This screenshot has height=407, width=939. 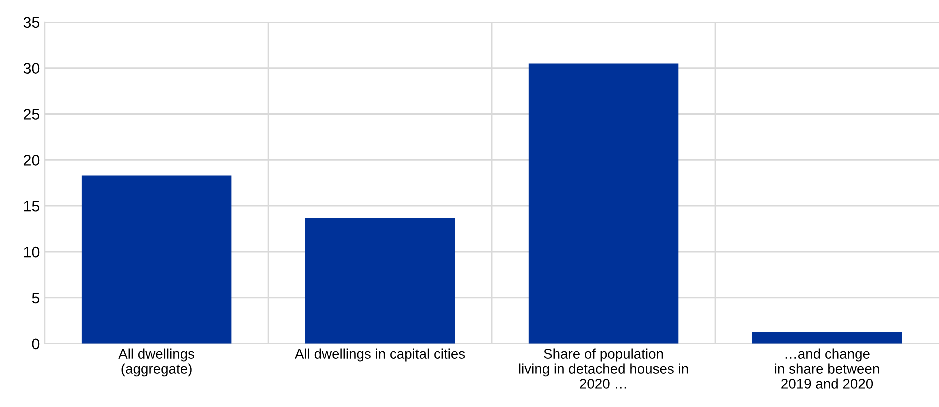 I want to click on y-tick-label: 0, so click(x=36, y=344).